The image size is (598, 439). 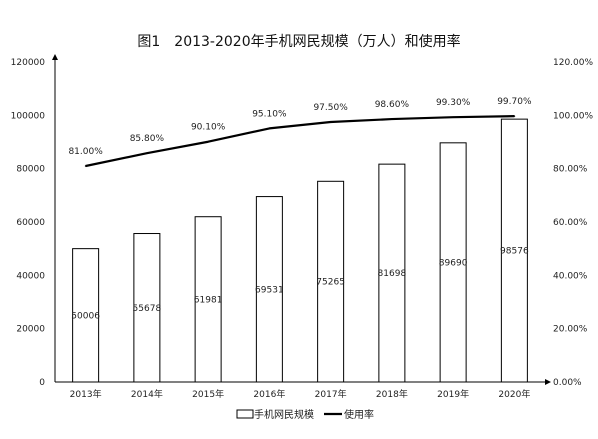 What do you see at coordinates (573, 63) in the screenshot?
I see `y-tick-right-label: 120.00%` at bounding box center [573, 63].